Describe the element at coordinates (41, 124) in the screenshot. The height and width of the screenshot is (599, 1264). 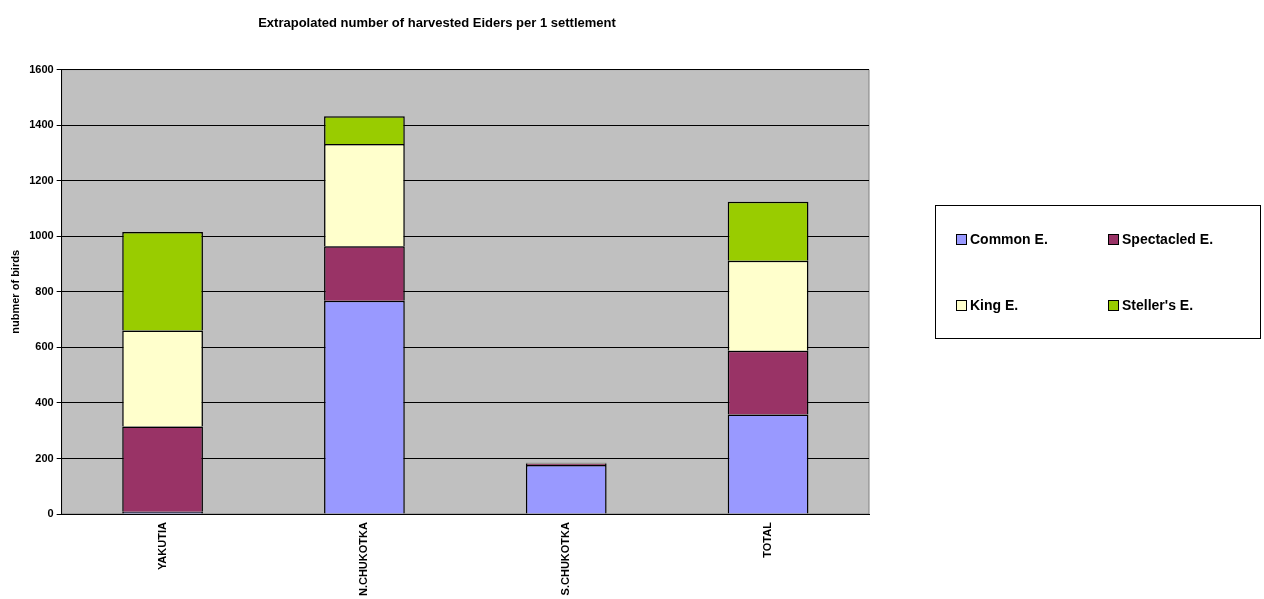
I see `y-tick-label: 1400` at that location.